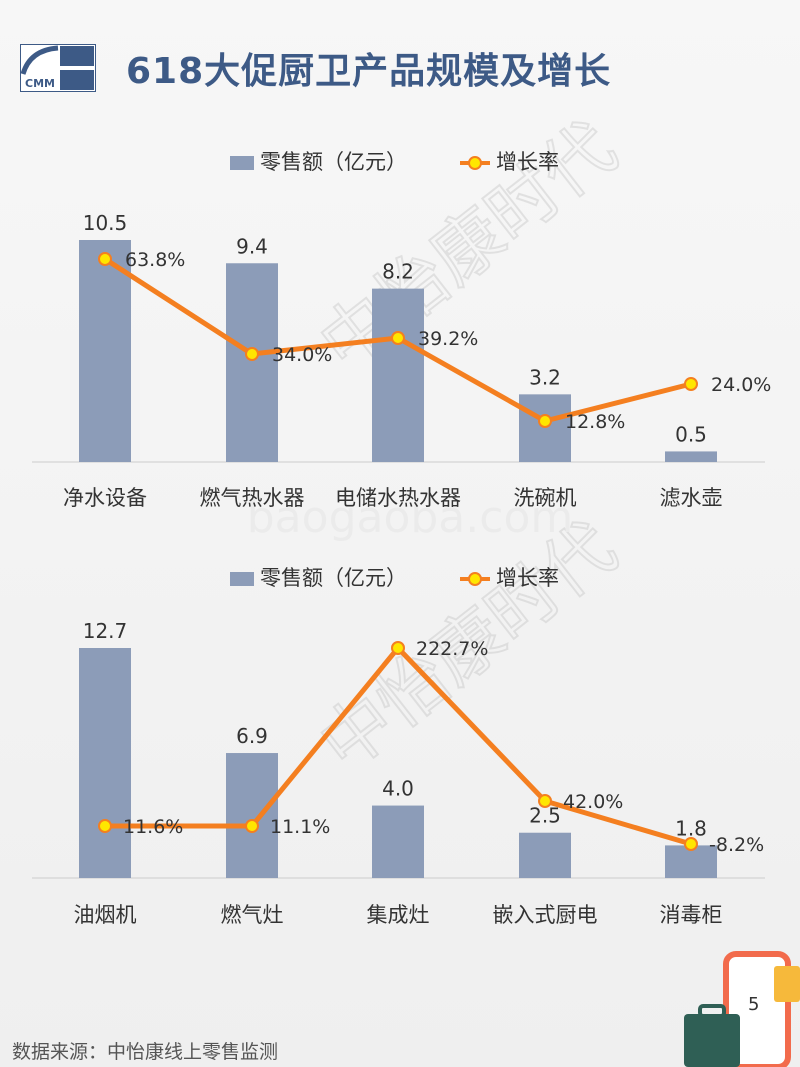 The image size is (800, 1067). What do you see at coordinates (691, 498) in the screenshot?
I see `category-label: 滤水壶` at bounding box center [691, 498].